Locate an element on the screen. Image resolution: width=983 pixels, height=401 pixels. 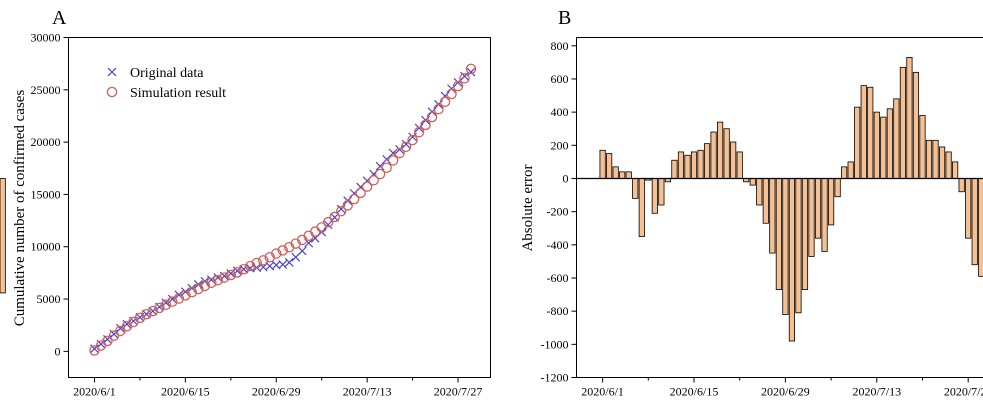
x-tick-label: 2020/7/13 is located at coordinates (367, 392).